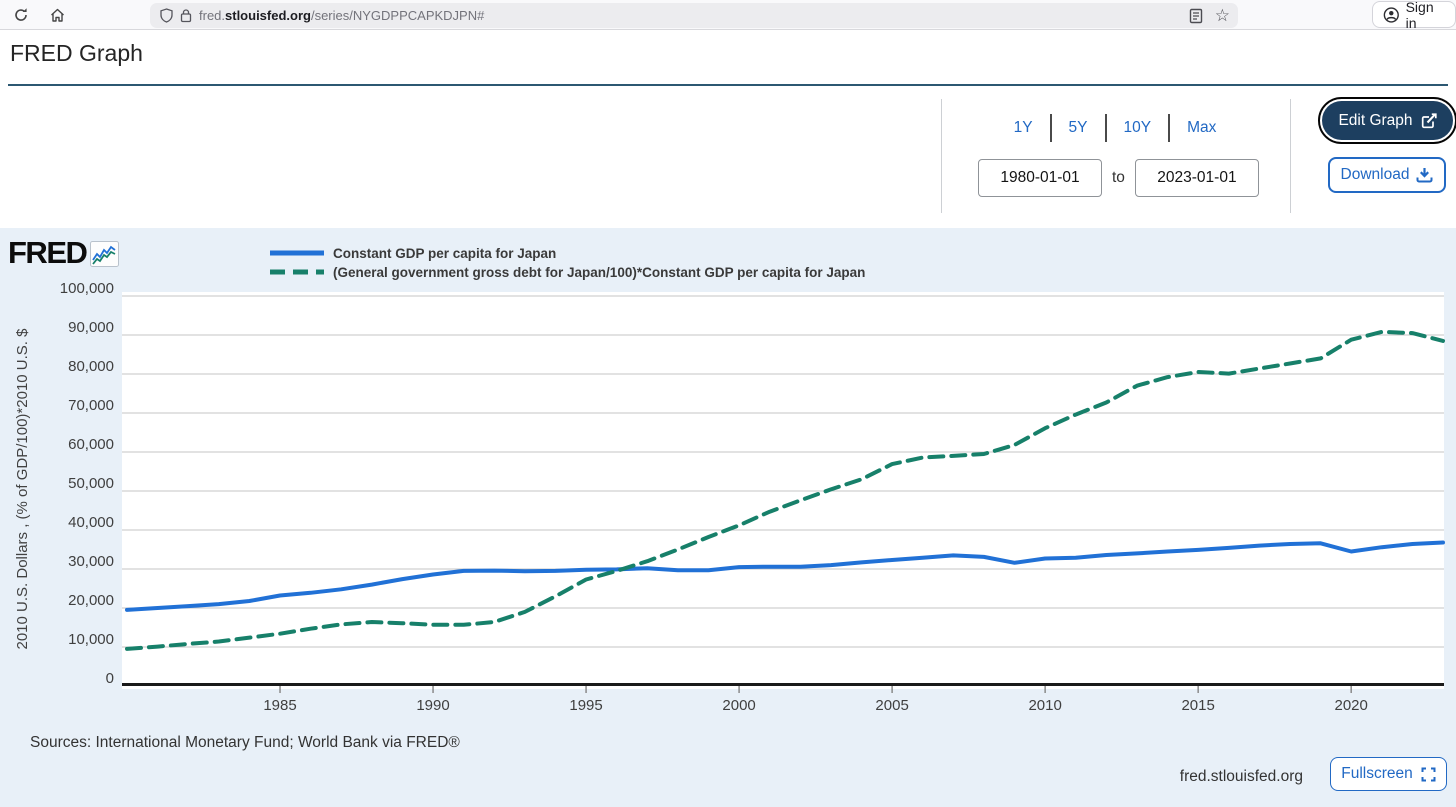 This screenshot has width=1456, height=807. What do you see at coordinates (433, 705) in the screenshot?
I see `x-tick-label: 1990` at bounding box center [433, 705].